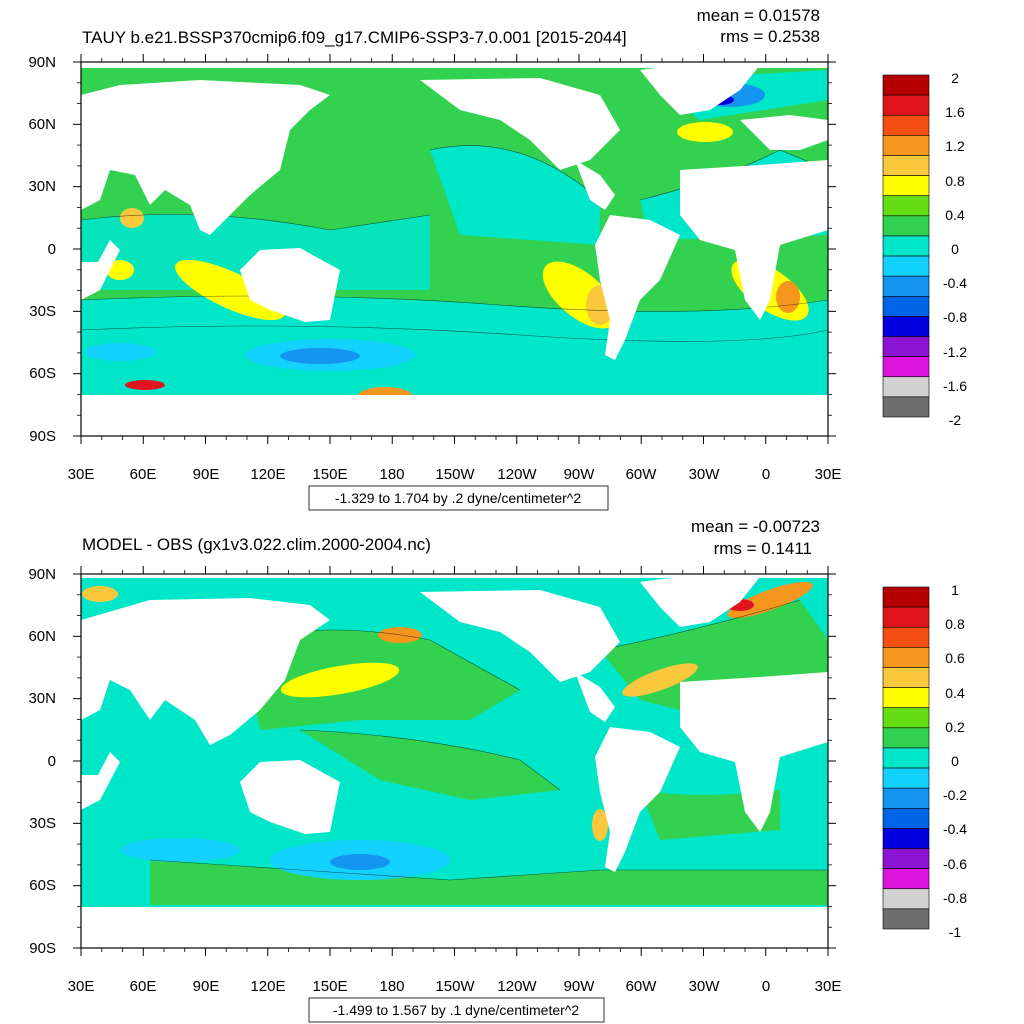 This screenshot has height=1024, width=1024. I want to click on panel-1-contour-info-box, so click(458, 498).